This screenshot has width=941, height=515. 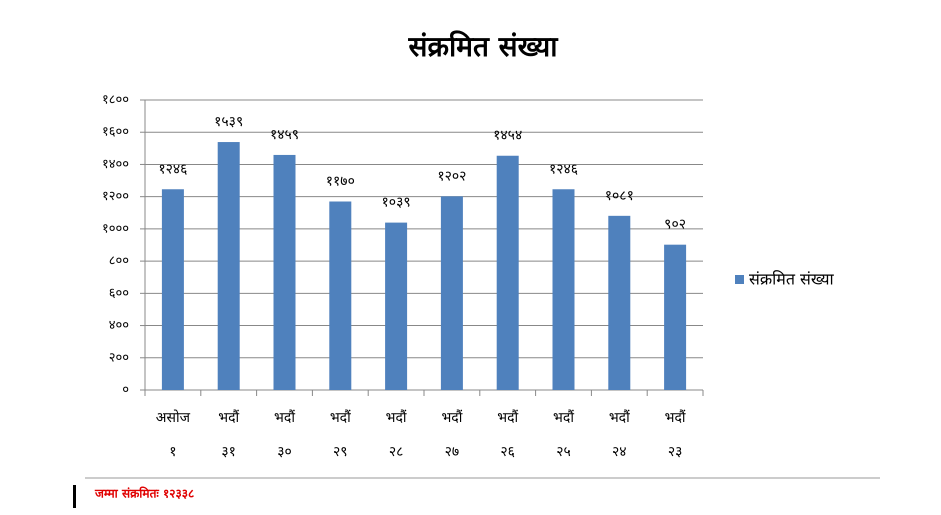 I want to click on value-label: १२०२, so click(x=451, y=176).